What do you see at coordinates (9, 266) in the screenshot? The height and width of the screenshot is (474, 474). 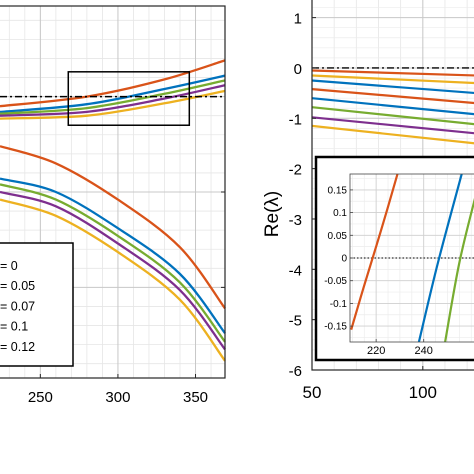 I see `left-legend-entry: = 0` at bounding box center [9, 266].